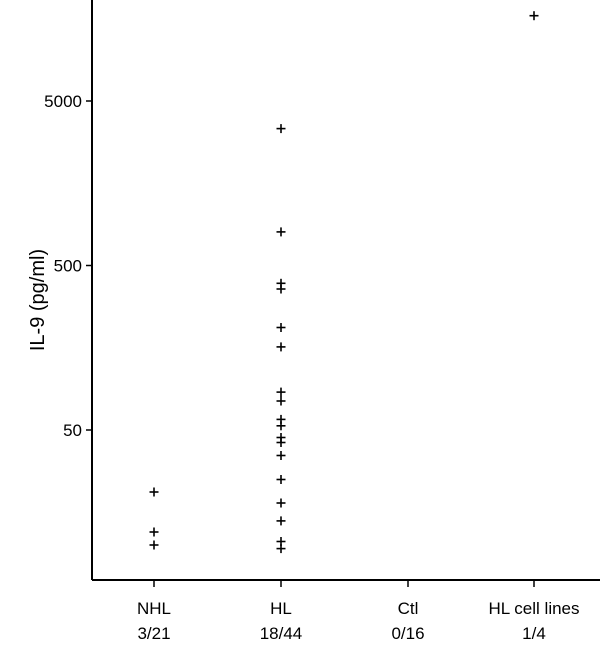 The image size is (600, 645). What do you see at coordinates (407, 633) in the screenshot?
I see `category-ratio: 0/16` at bounding box center [407, 633].